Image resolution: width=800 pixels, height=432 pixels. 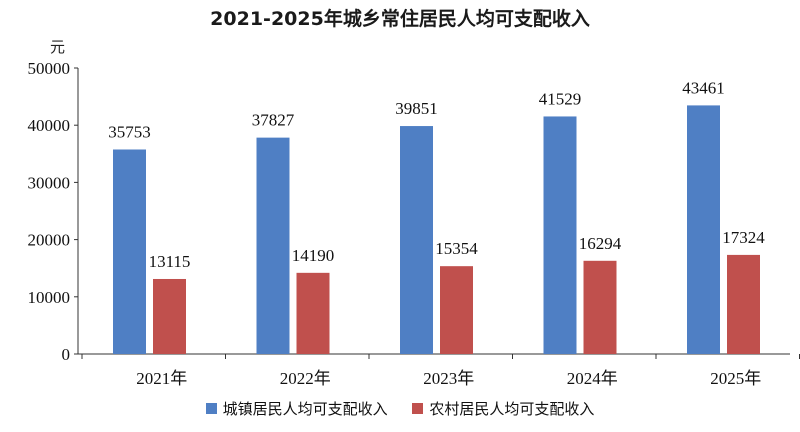 I want to click on legend-swatch-rural, so click(x=418, y=408).